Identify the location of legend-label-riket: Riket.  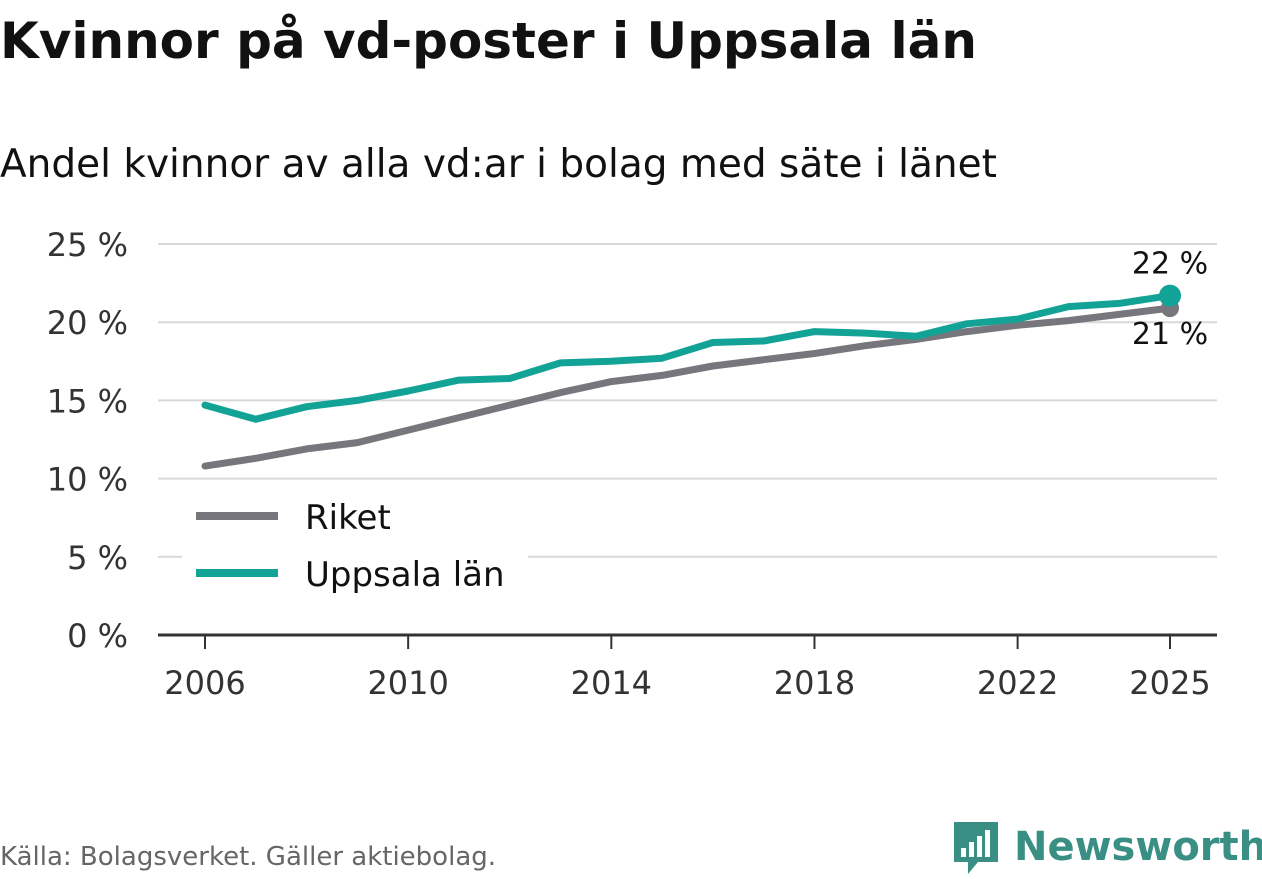
(348, 518).